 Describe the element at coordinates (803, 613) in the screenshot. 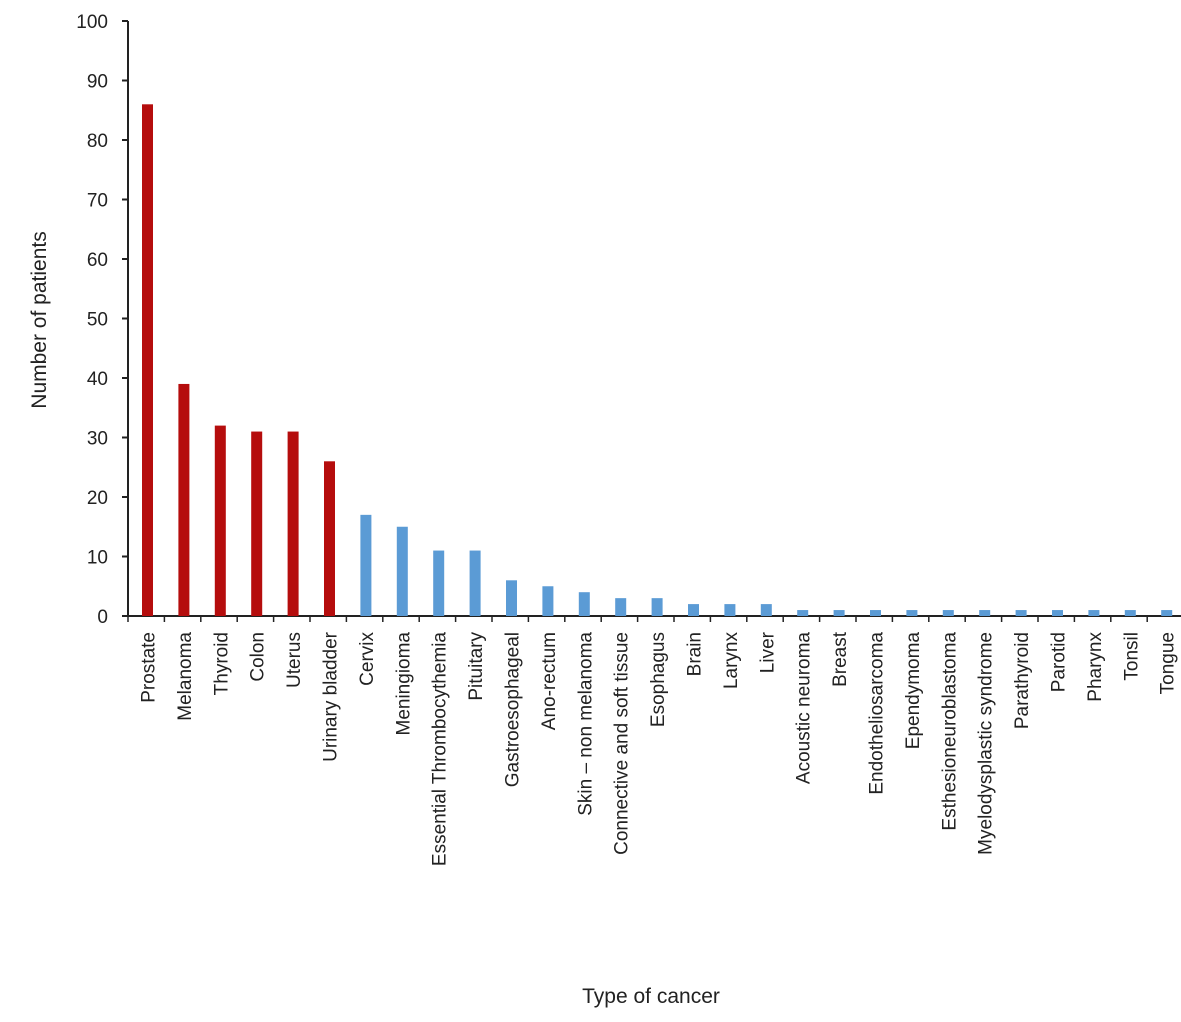

I see `bar-acoustic-neuroma` at that location.